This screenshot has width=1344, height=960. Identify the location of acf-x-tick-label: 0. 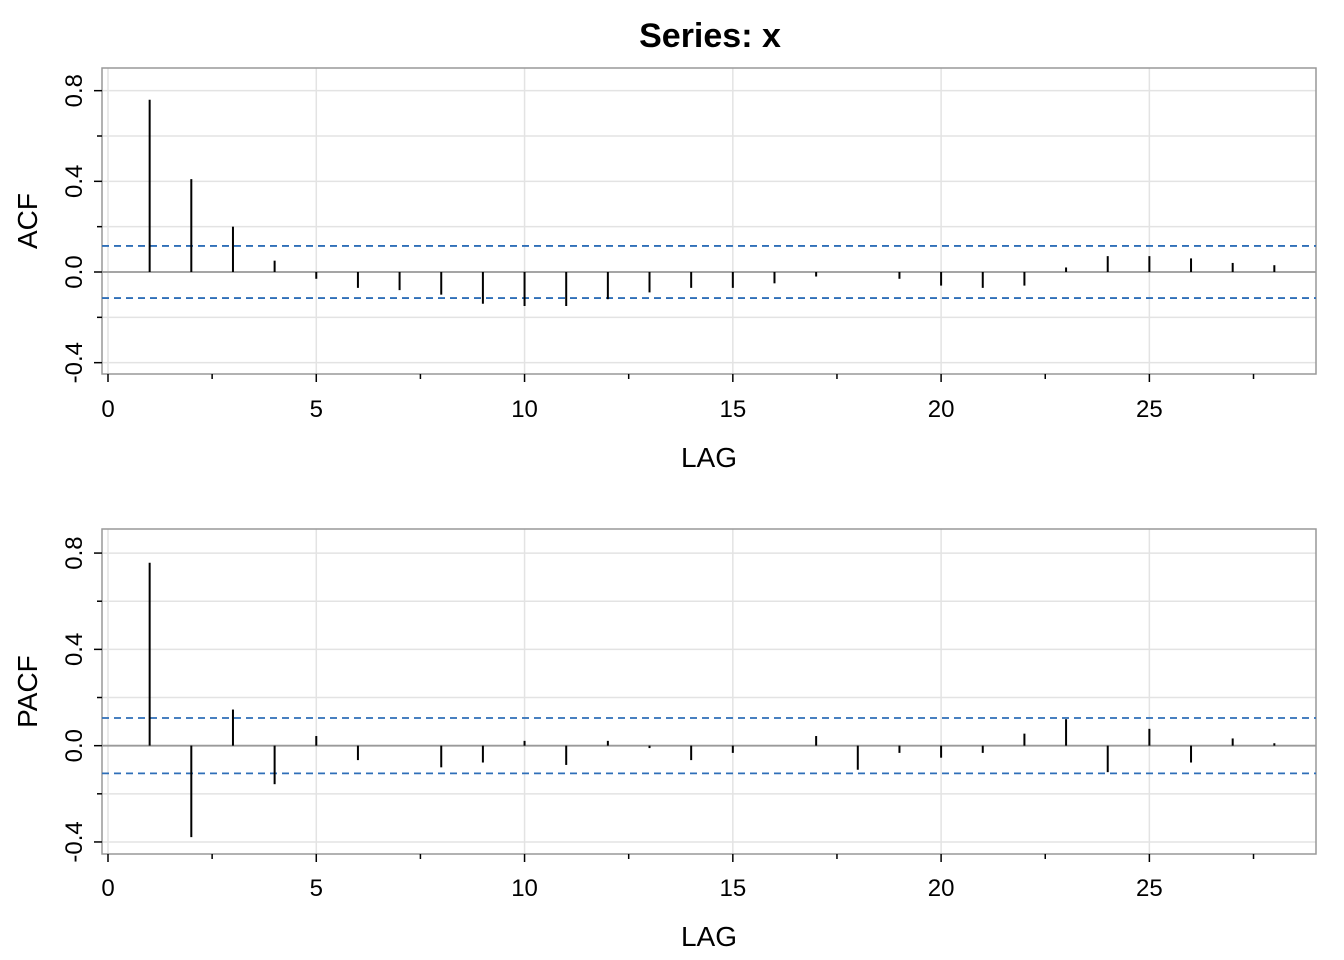
(107, 409).